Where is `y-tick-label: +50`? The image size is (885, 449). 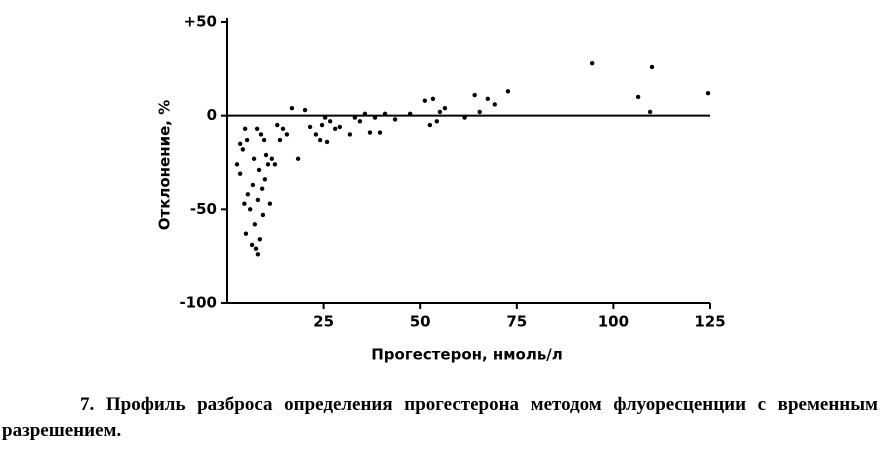
y-tick-label: +50 is located at coordinates (200, 22).